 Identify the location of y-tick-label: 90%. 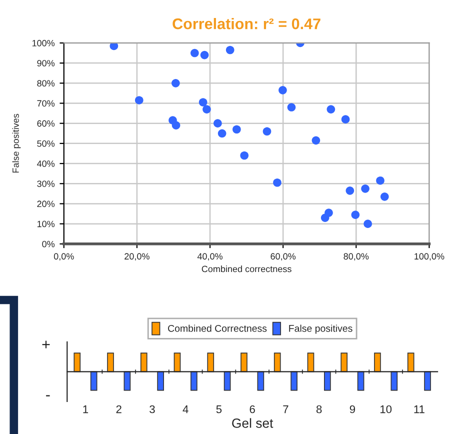
(46, 63).